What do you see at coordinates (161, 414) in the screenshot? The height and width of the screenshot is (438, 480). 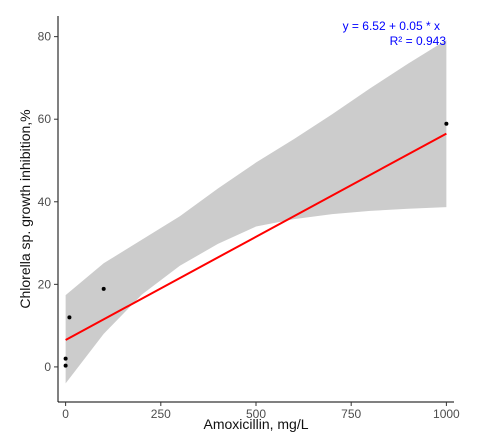 I see `x-tick-label: 250` at bounding box center [161, 414].